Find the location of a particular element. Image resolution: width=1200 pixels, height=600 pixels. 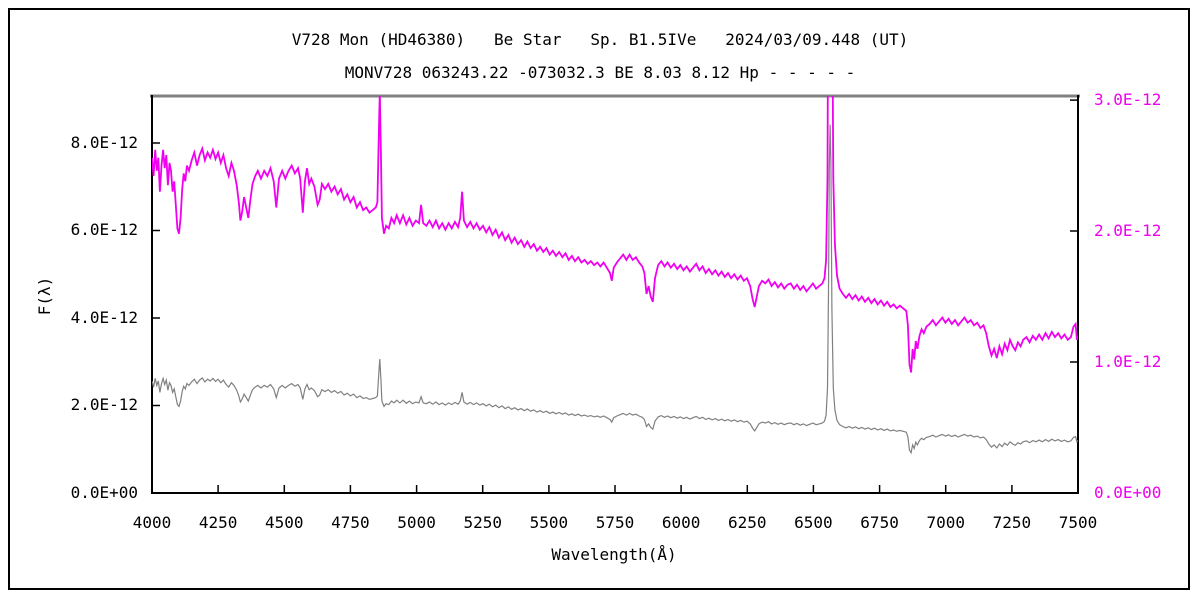

x-axis-tick-label: 4250 is located at coordinates (218, 522).